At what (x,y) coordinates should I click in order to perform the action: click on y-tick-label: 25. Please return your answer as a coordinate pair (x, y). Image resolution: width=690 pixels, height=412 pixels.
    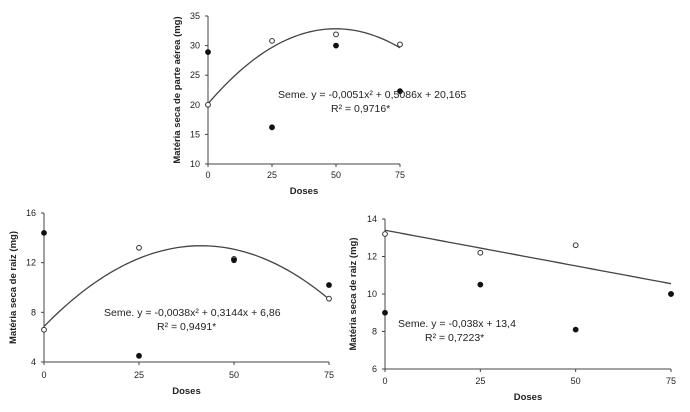
    Looking at the image, I should click on (195, 75).